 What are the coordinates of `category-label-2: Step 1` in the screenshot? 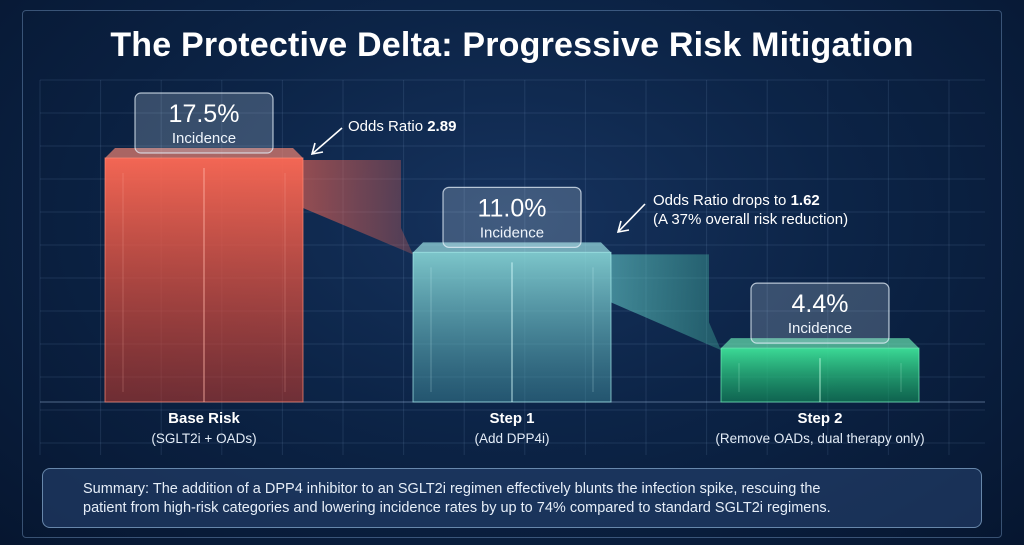 It's located at (511, 418).